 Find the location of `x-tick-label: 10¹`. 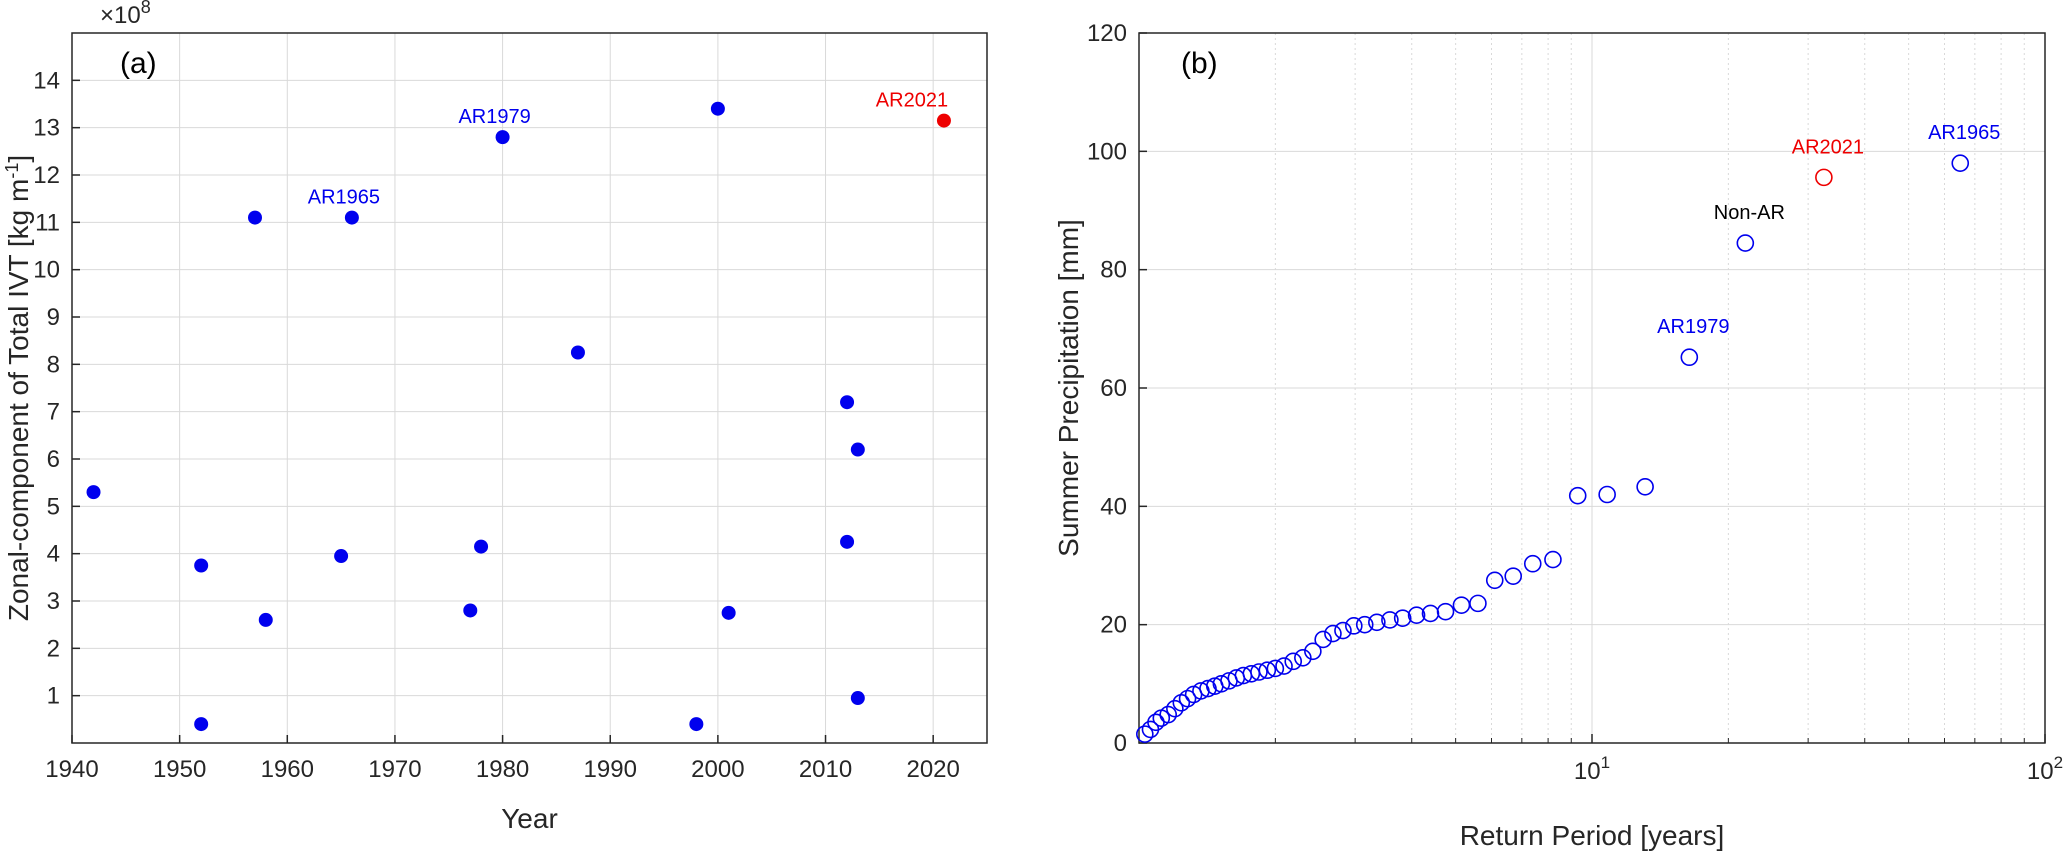

x-tick-label: 10¹ is located at coordinates (1592, 769).